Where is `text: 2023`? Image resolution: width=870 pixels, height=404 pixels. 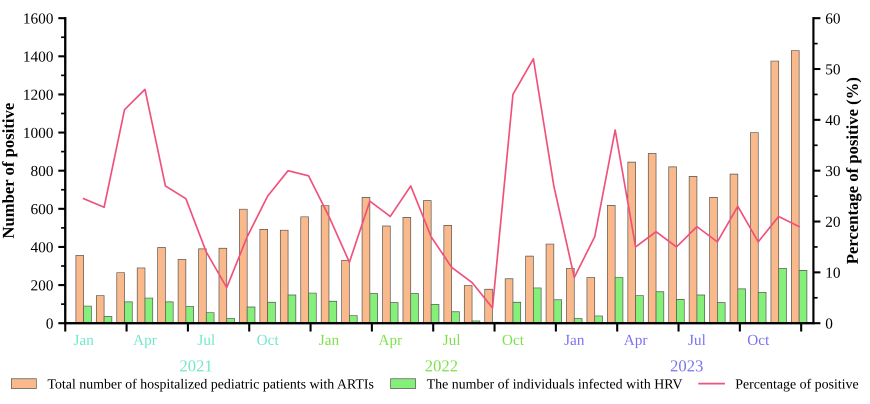 text: 2023 is located at coordinates (686, 366).